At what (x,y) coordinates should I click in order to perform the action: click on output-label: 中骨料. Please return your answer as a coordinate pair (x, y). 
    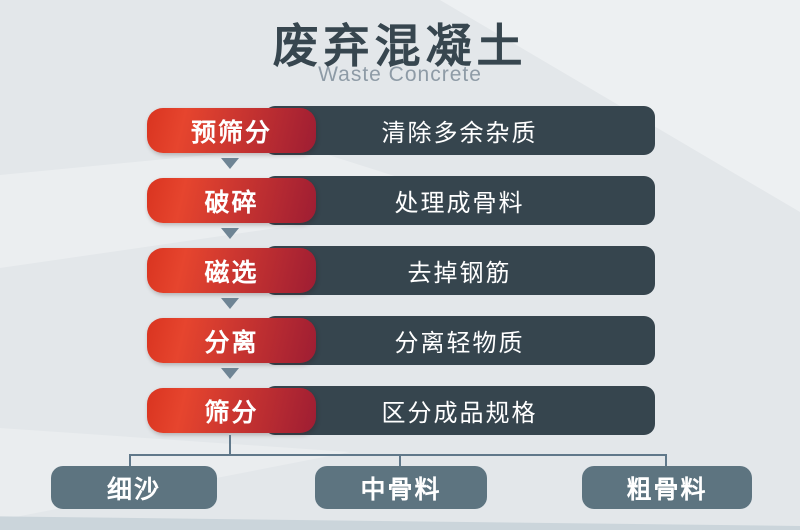
    Looking at the image, I should click on (401, 489).